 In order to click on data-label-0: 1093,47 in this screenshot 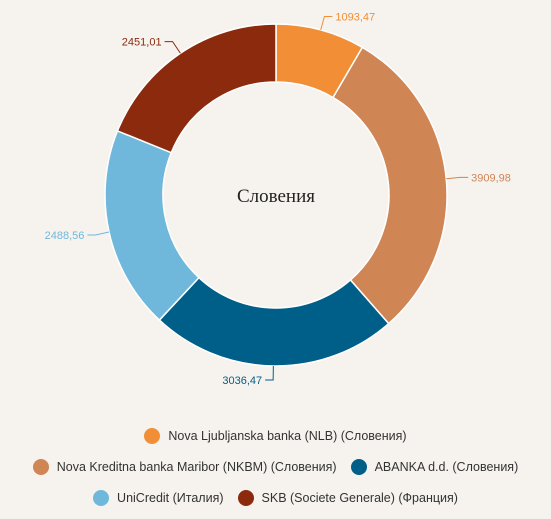, I will do `click(355, 17)`.